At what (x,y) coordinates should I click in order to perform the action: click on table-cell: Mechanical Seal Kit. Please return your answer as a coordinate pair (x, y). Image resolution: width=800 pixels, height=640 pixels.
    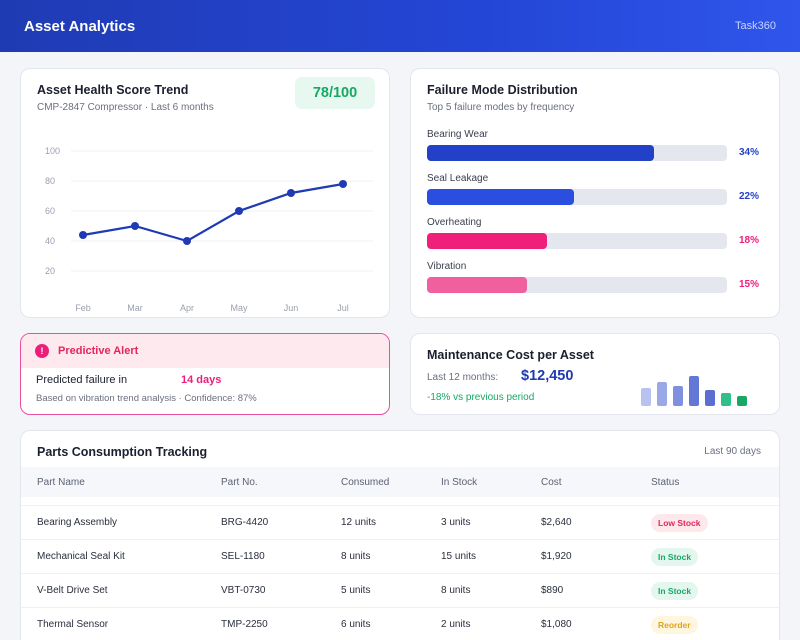
    Looking at the image, I should click on (81, 556).